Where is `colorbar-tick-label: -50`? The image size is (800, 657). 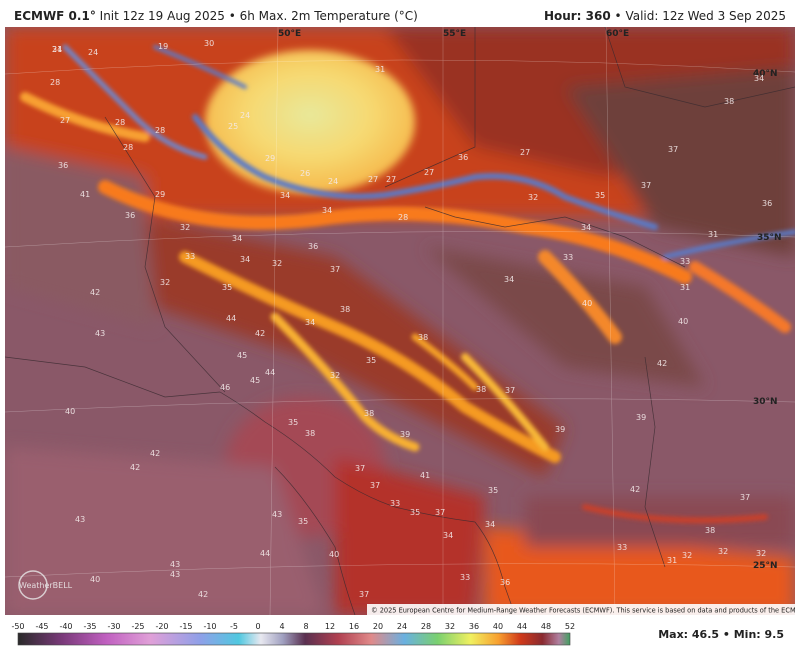 colorbar-tick-label: -50 is located at coordinates (17, 626).